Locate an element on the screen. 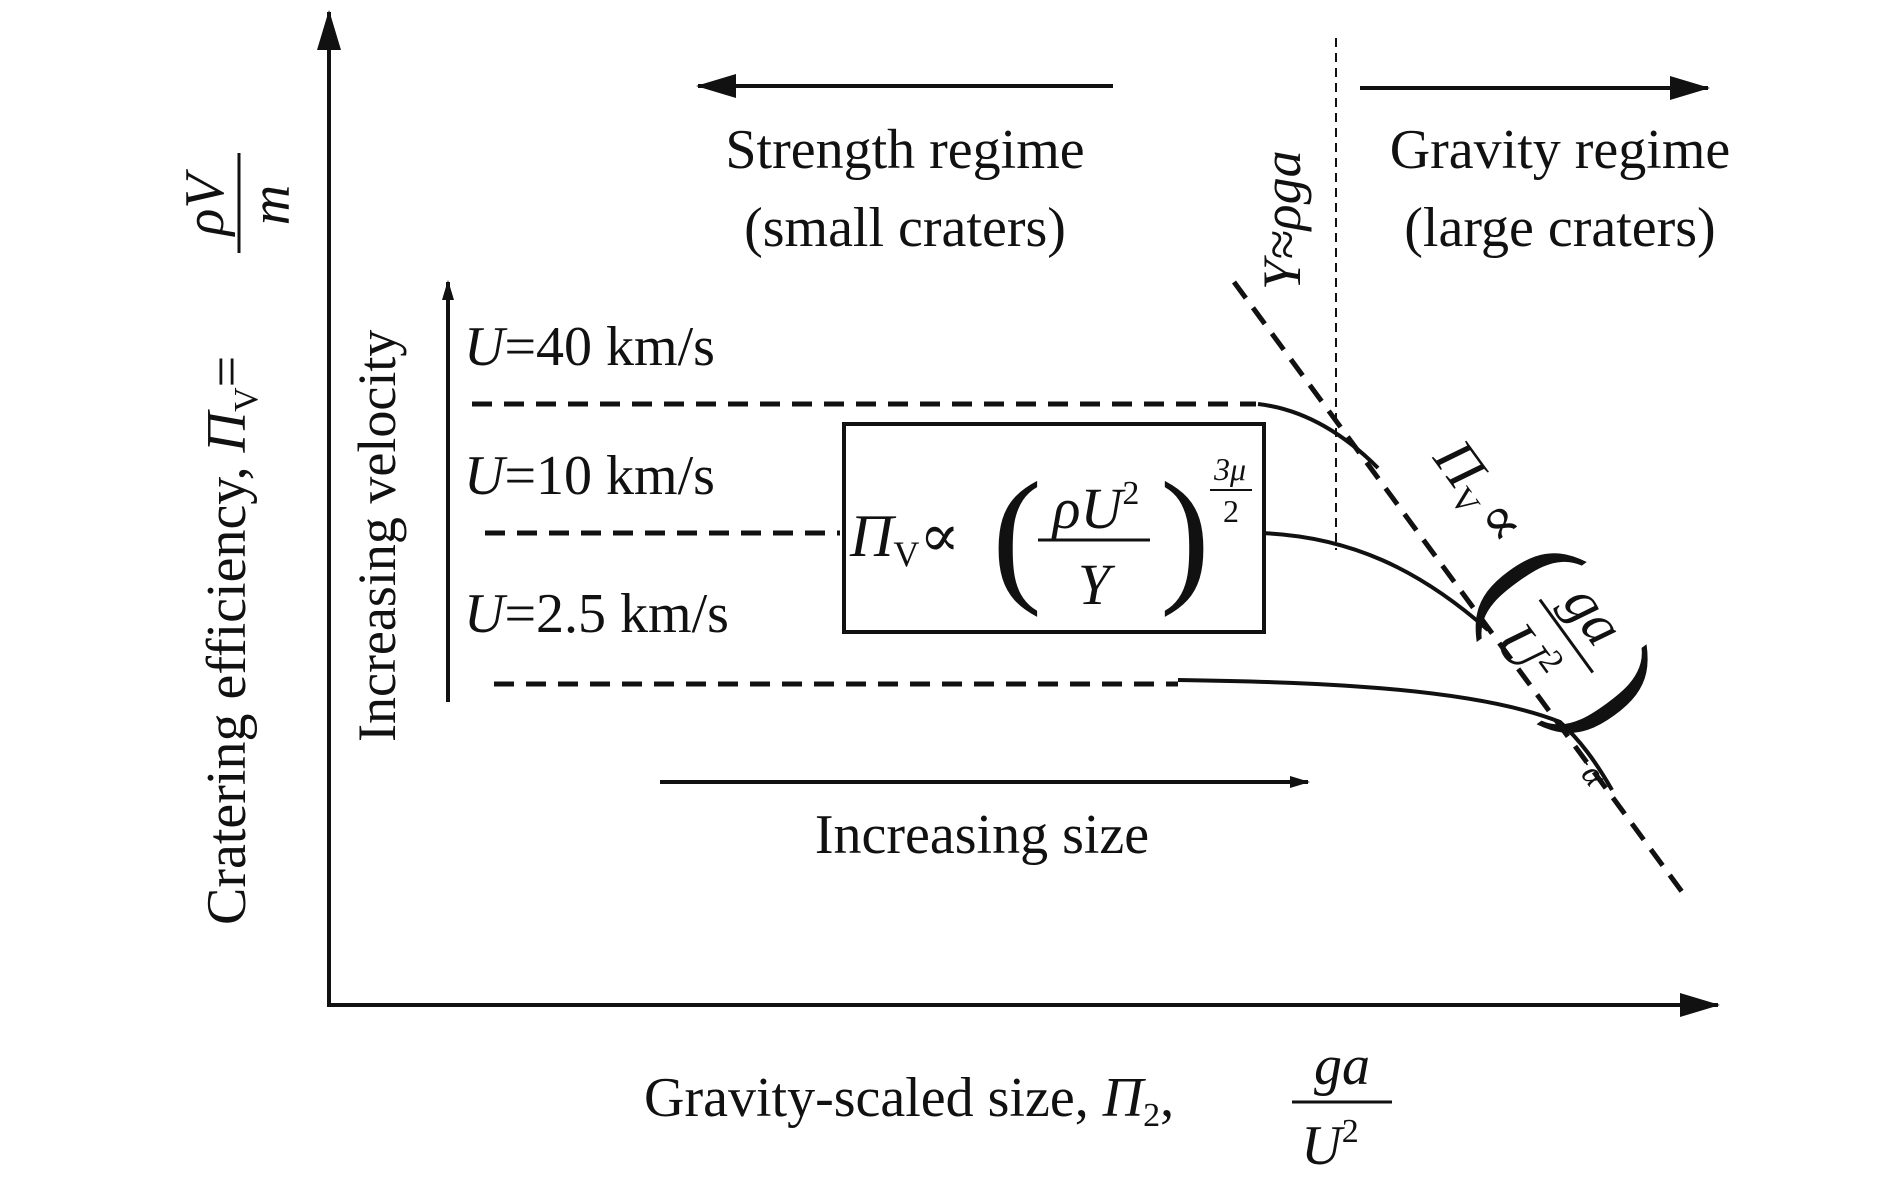 The height and width of the screenshot is (1183, 1890). strength-rparen: ) is located at coordinates (1185, 535).